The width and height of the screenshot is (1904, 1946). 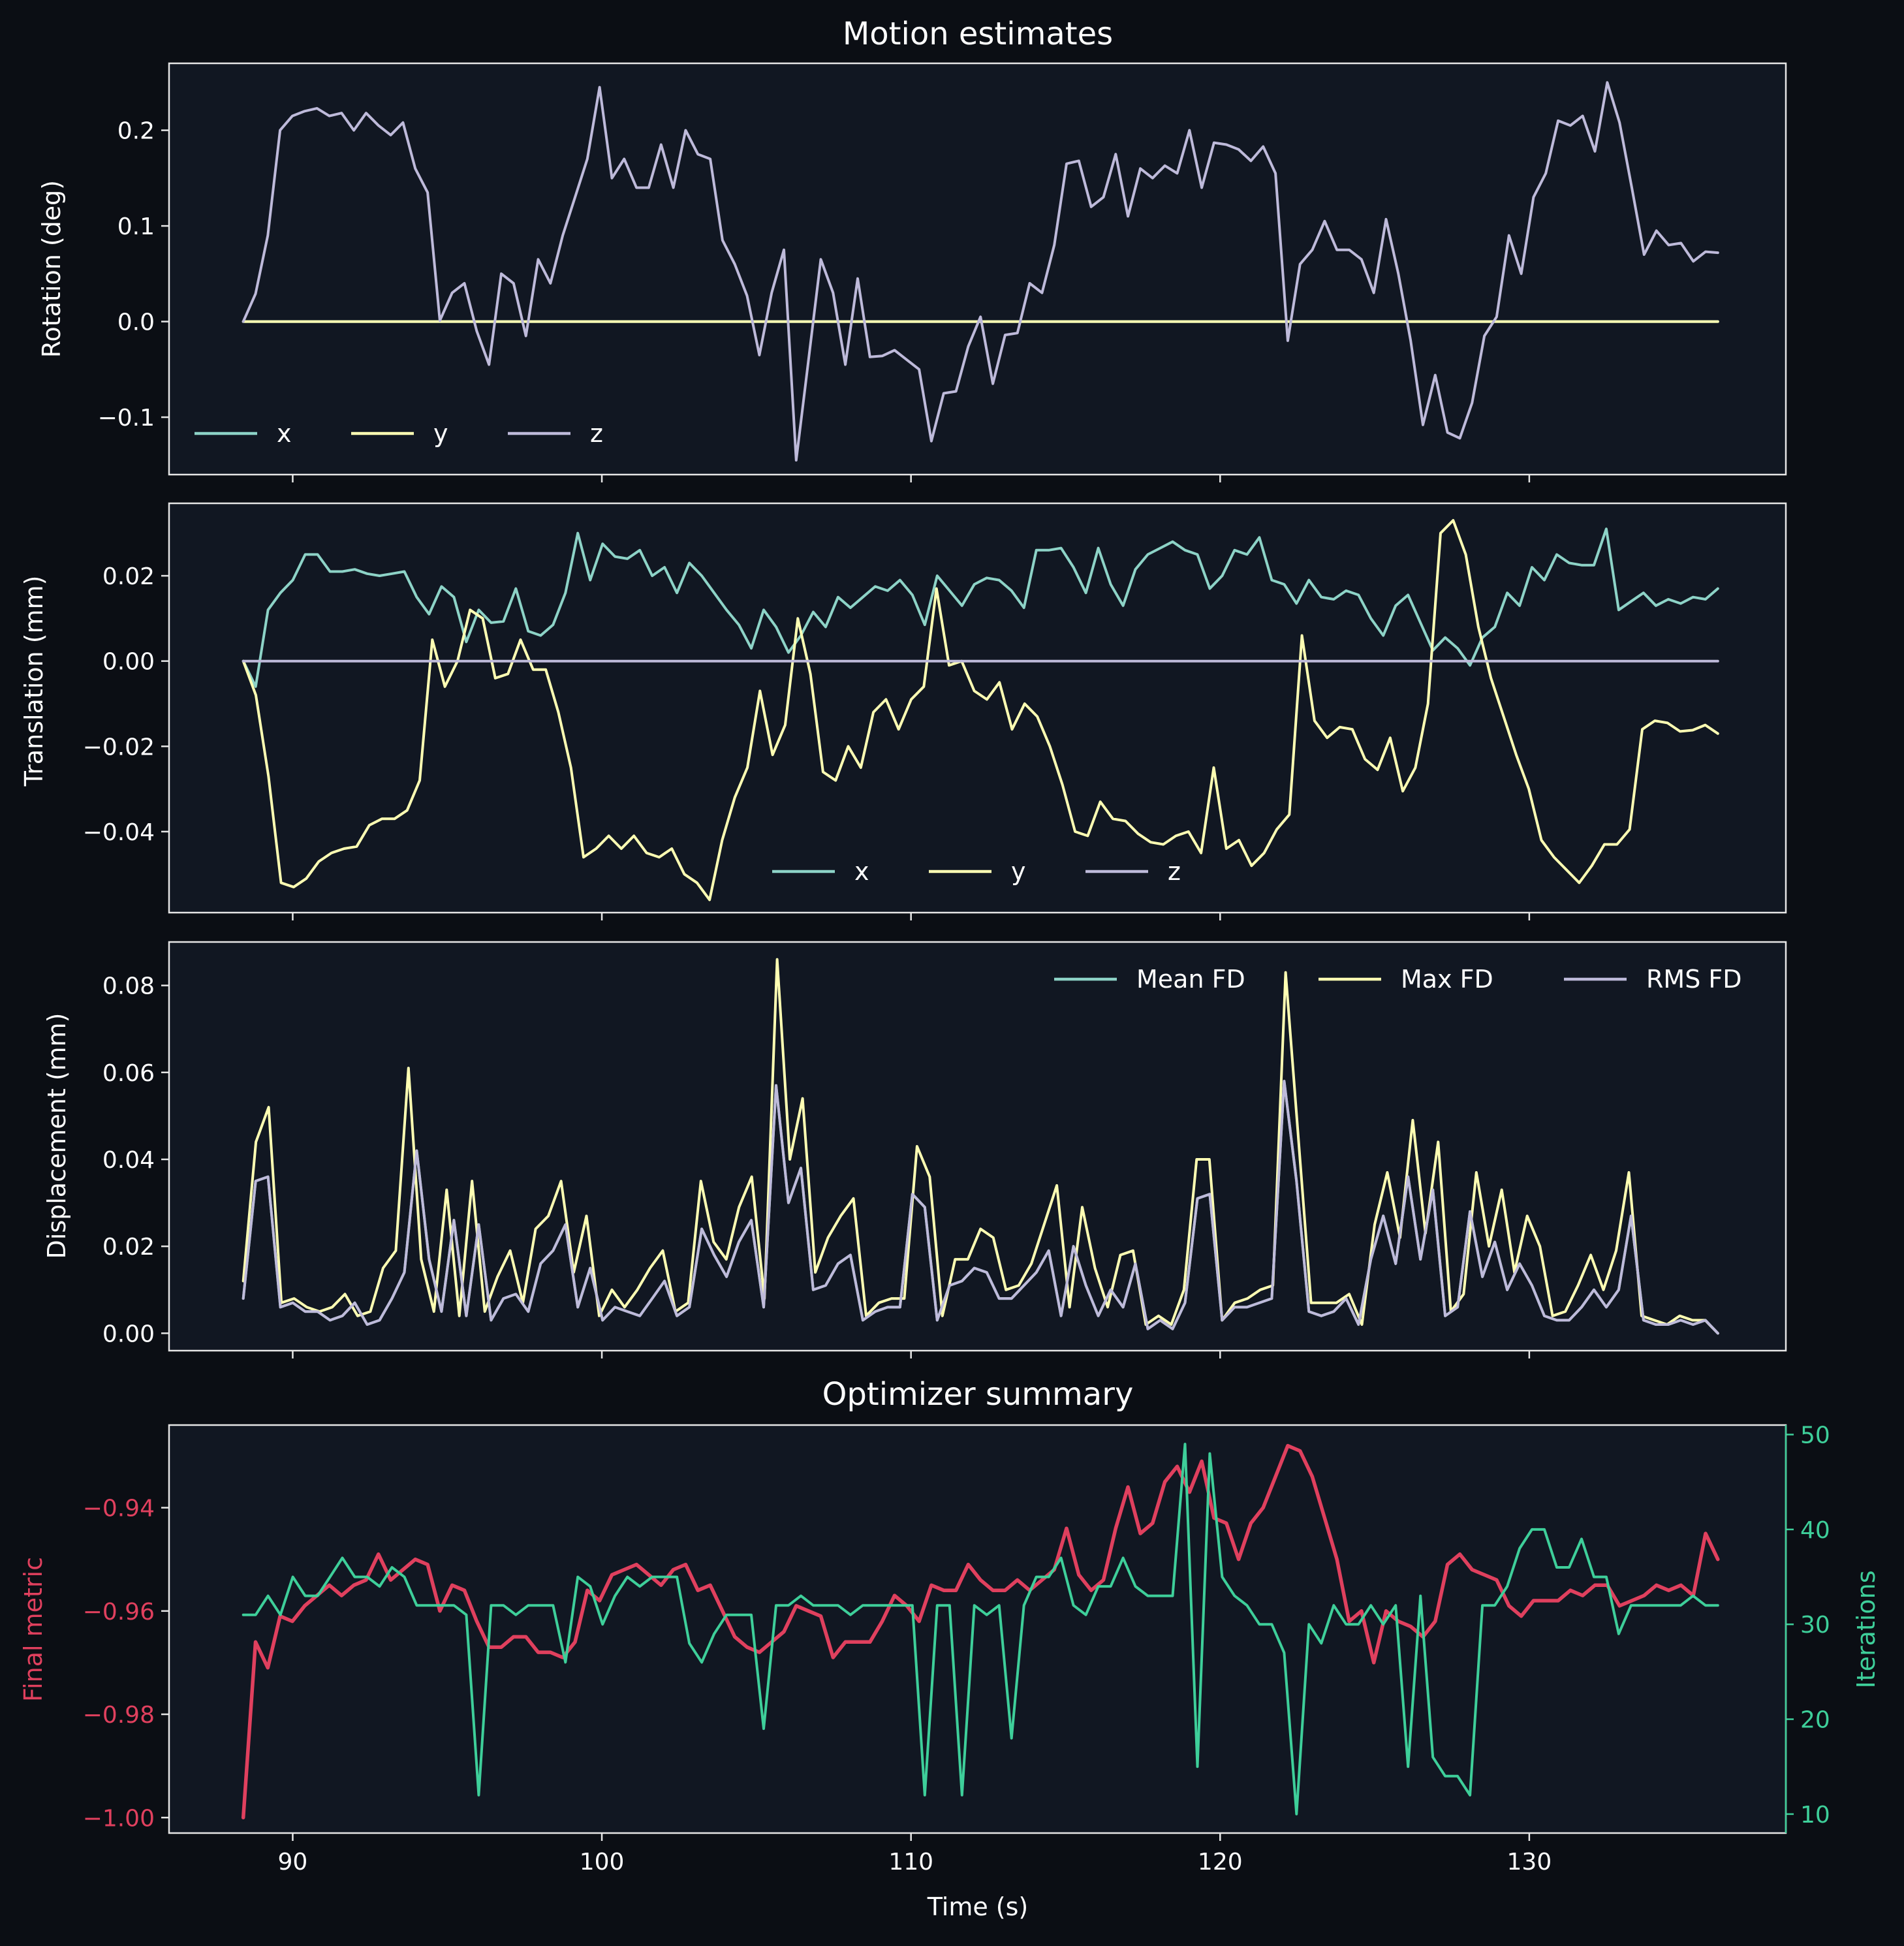 I want to click on y-tick-label: 0.04, so click(x=128, y=1160).